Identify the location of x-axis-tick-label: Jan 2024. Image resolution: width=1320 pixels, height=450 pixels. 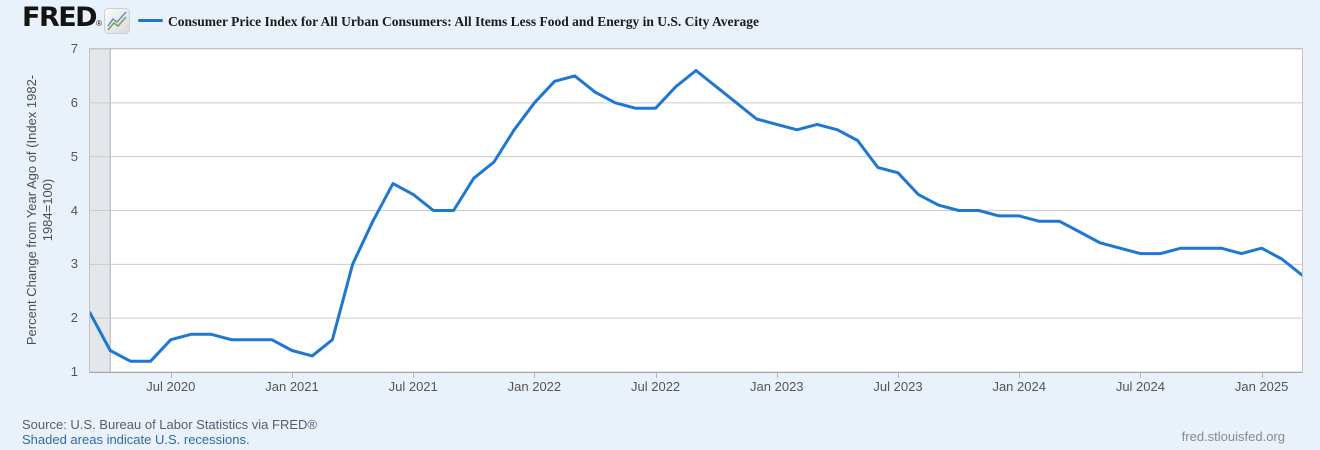
(1019, 386).